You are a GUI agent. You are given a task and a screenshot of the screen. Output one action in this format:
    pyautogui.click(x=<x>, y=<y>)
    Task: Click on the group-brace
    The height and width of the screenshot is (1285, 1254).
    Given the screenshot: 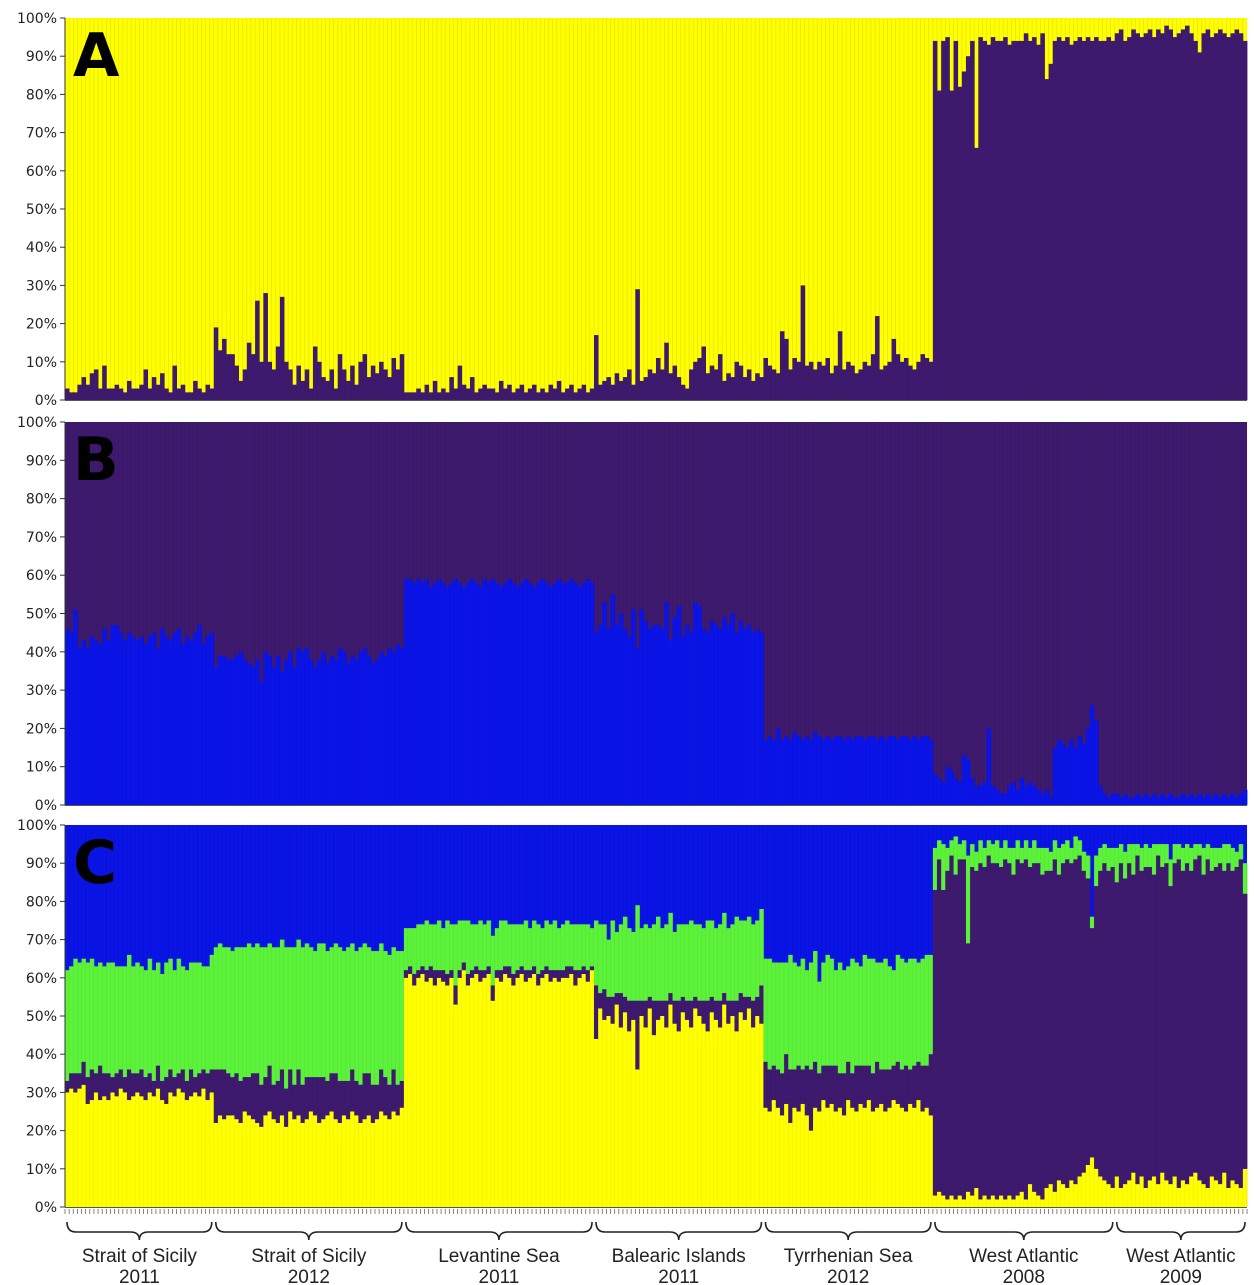 What is the action you would take?
    pyautogui.click(x=1180, y=1231)
    